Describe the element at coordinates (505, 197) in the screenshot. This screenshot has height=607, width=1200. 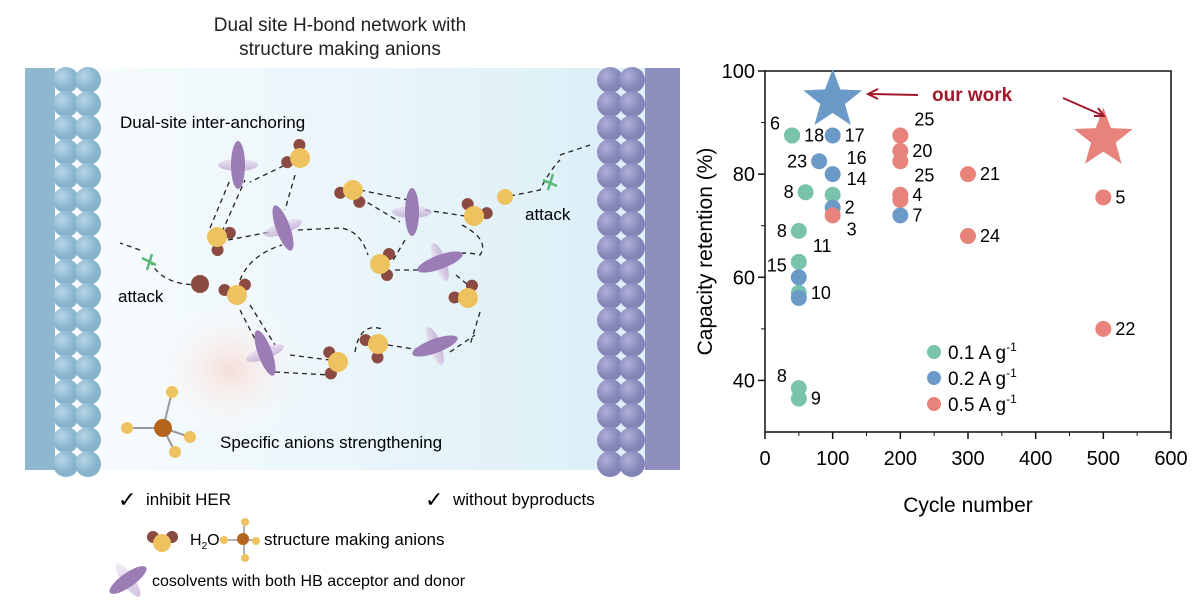
I see `oxygen-ion` at that location.